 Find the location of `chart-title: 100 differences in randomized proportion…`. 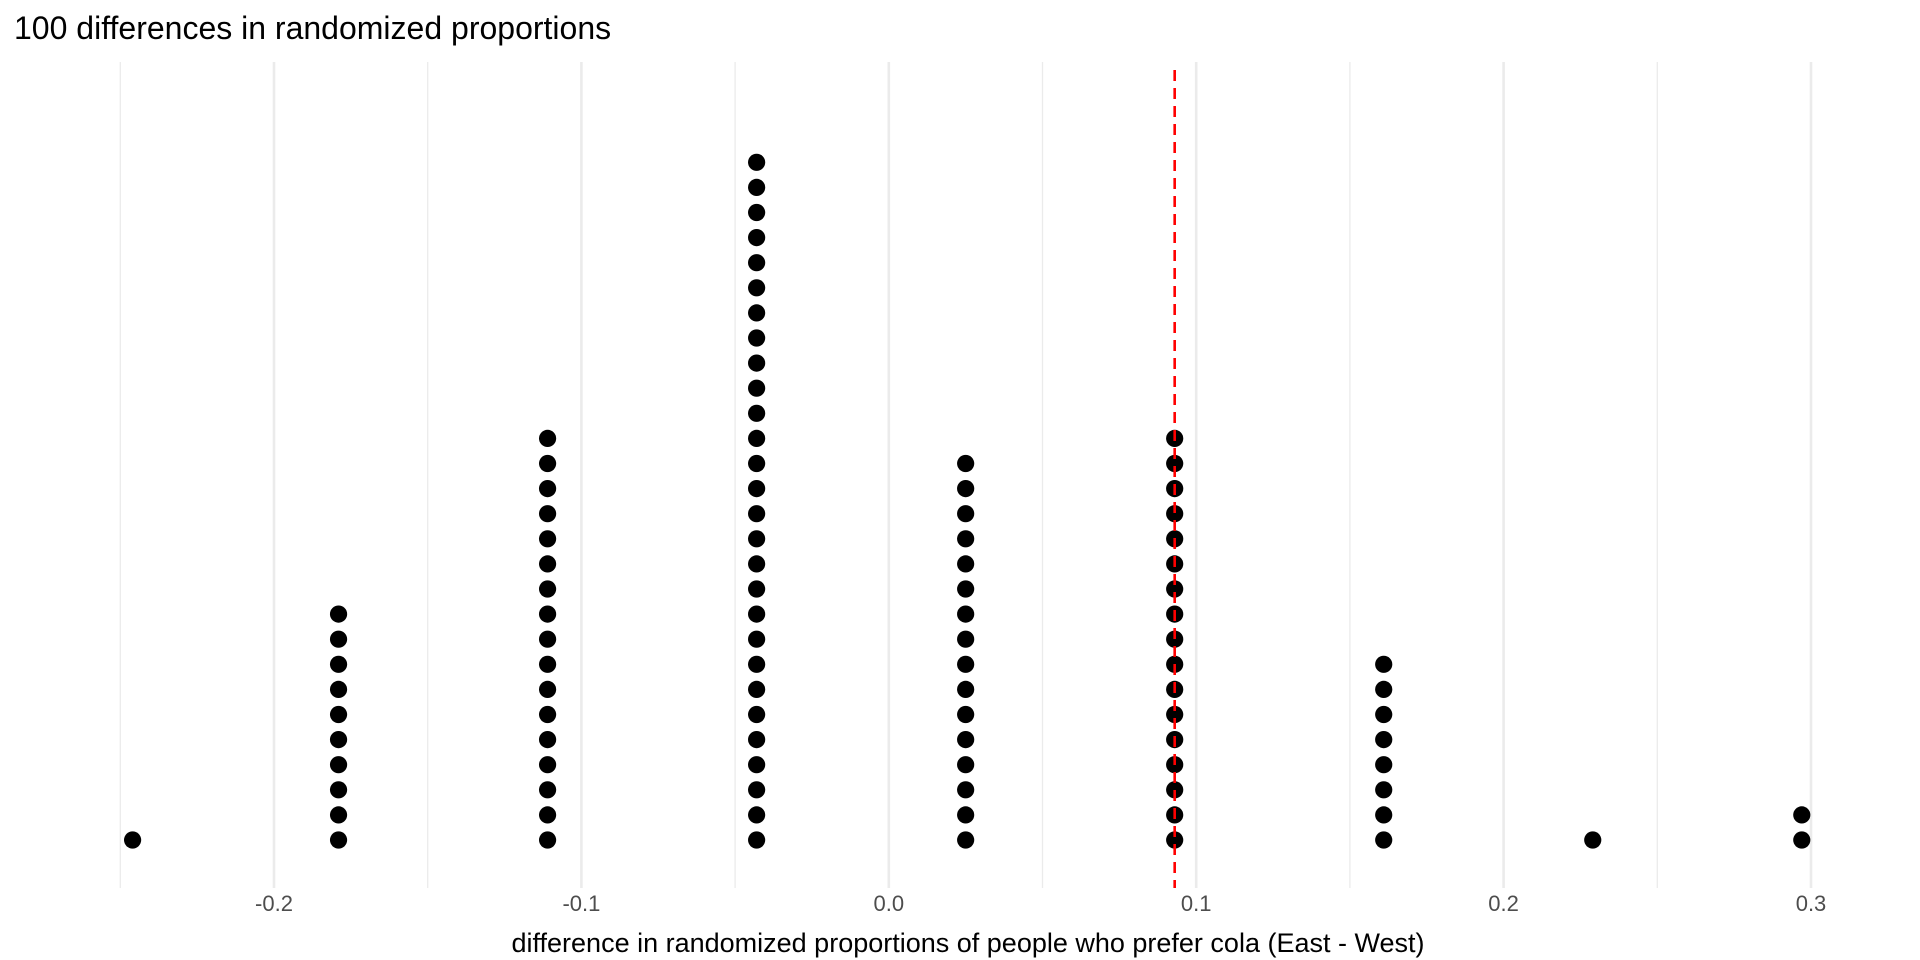

chart-title: 100 differences in randomized proportion… is located at coordinates (312, 28).